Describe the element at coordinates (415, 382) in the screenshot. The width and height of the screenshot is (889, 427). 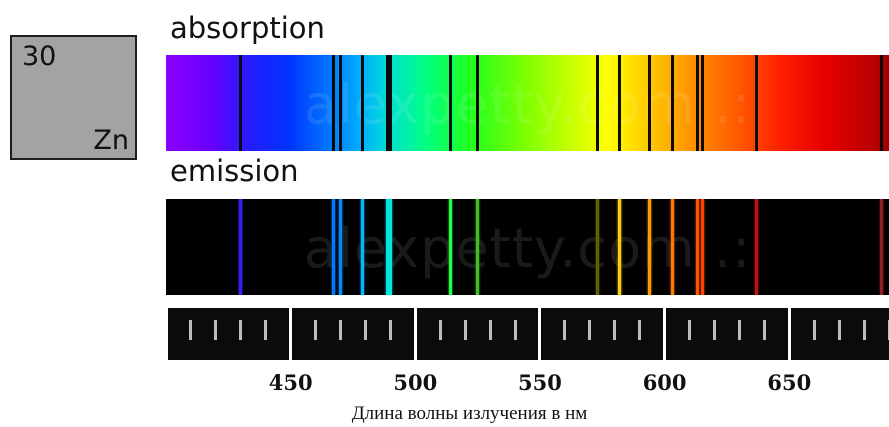
I see `tick-label: 500` at that location.